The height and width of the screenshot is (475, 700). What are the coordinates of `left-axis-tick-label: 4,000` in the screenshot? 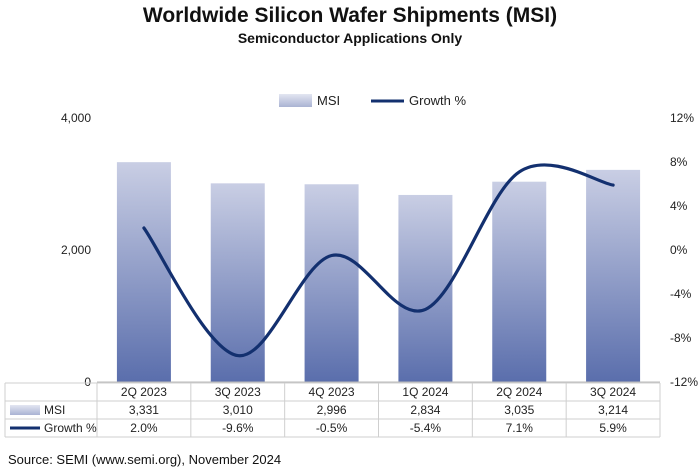 It's located at (76, 118).